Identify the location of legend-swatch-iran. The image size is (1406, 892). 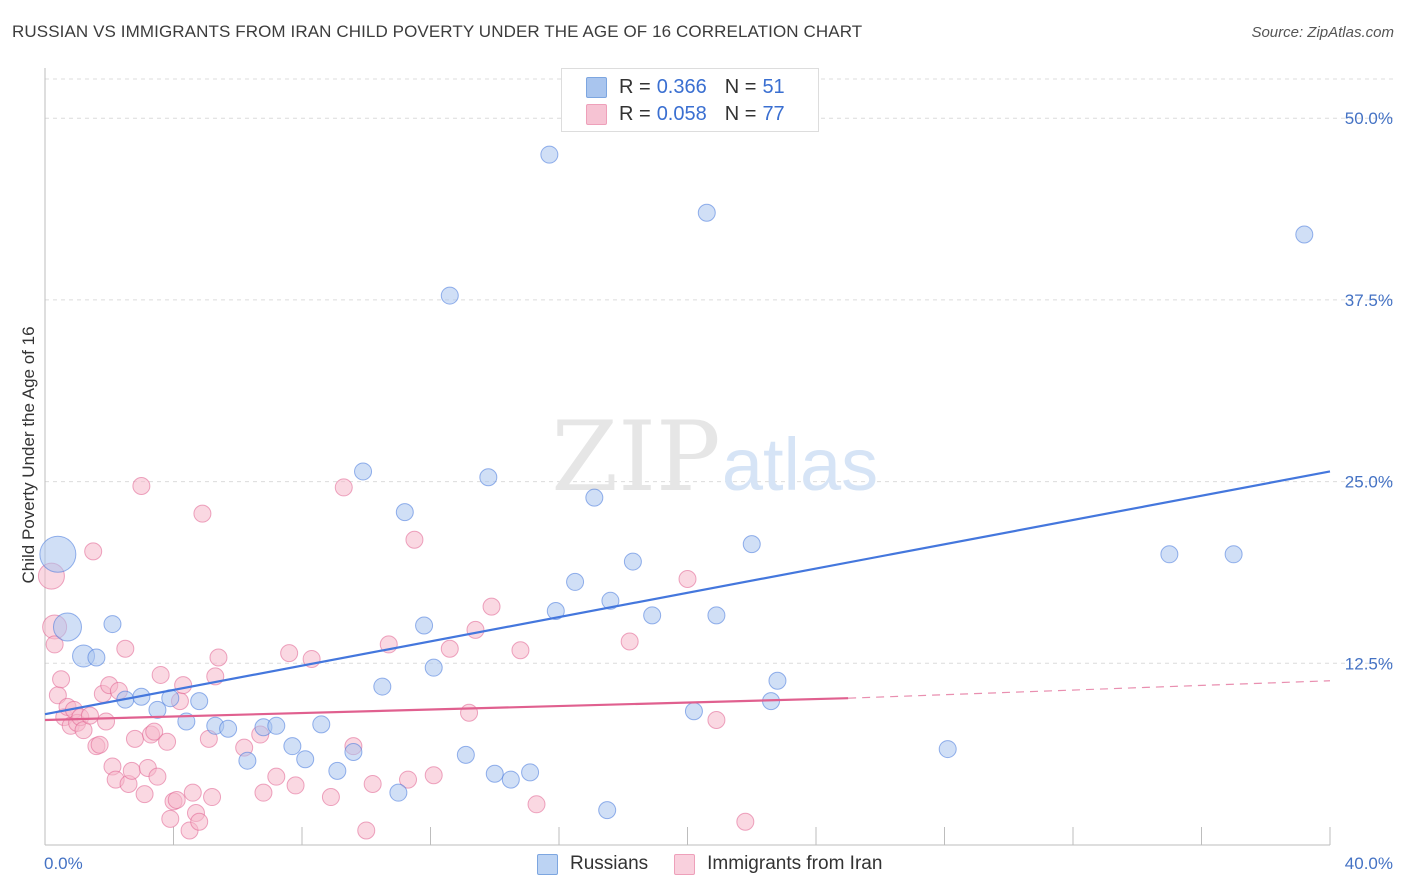
(596, 114).